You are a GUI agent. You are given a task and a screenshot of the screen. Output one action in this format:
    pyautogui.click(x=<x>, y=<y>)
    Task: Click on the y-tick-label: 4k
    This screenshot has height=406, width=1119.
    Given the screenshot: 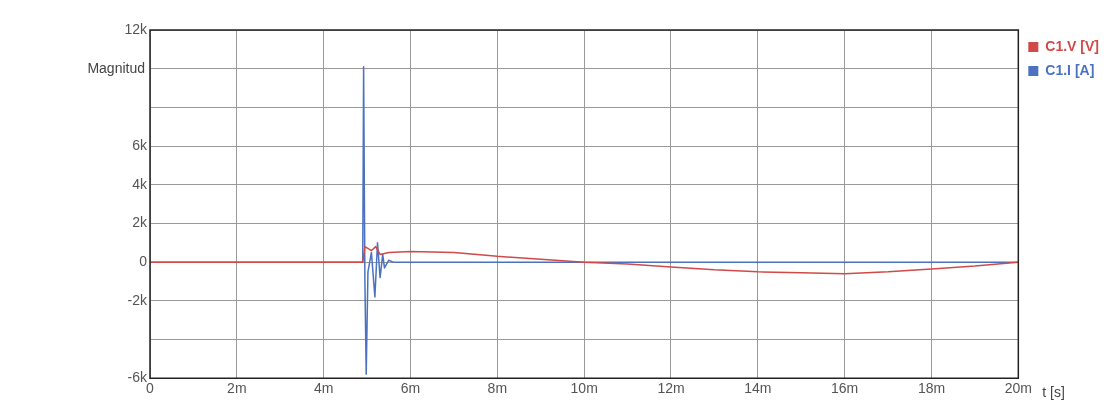 What is the action you would take?
    pyautogui.click(x=140, y=183)
    